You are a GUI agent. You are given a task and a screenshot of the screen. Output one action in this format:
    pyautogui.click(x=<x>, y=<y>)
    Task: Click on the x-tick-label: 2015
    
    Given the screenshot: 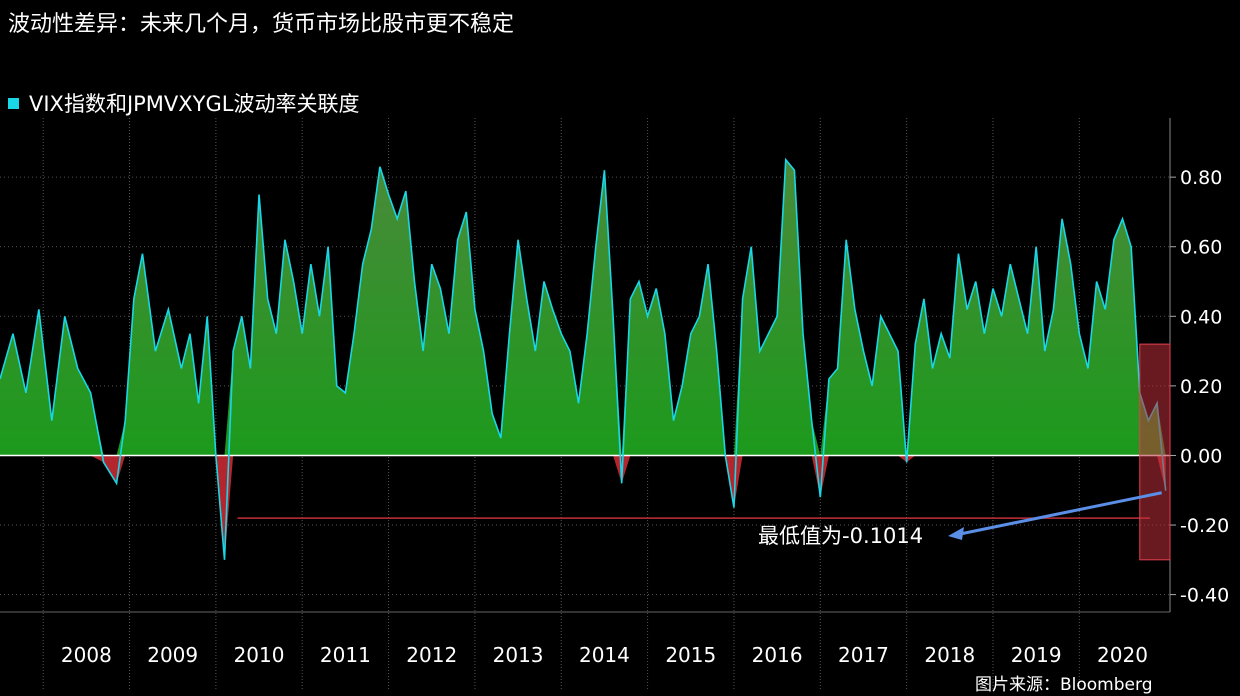 What is the action you would take?
    pyautogui.click(x=690, y=655)
    